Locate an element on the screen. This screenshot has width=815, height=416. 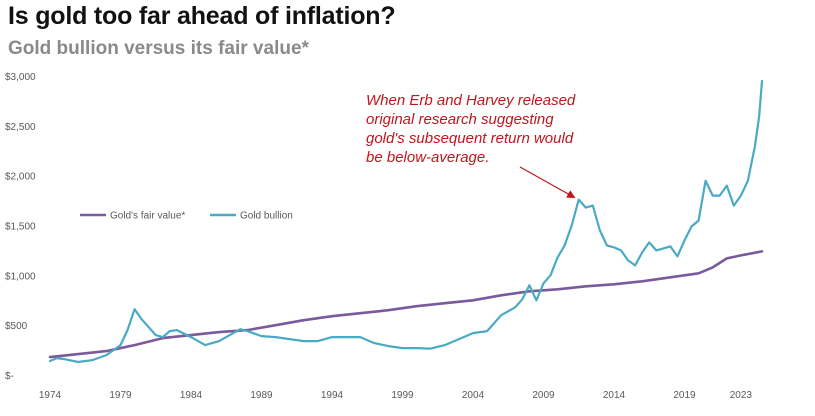
y-tick-label: $1,000 is located at coordinates (20, 276).